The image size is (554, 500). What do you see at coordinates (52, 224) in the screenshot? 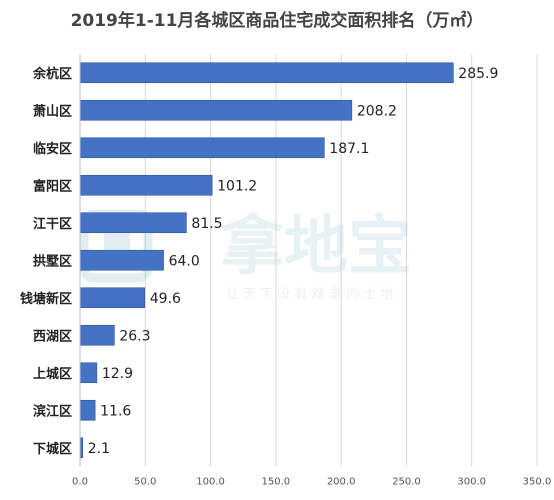
I see `category-label: 江干区` at bounding box center [52, 224].